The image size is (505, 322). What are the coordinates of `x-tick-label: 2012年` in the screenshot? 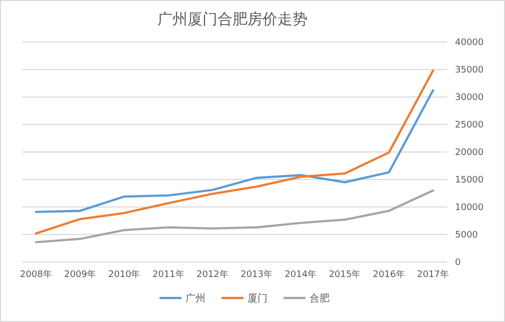 It's located at (212, 274).